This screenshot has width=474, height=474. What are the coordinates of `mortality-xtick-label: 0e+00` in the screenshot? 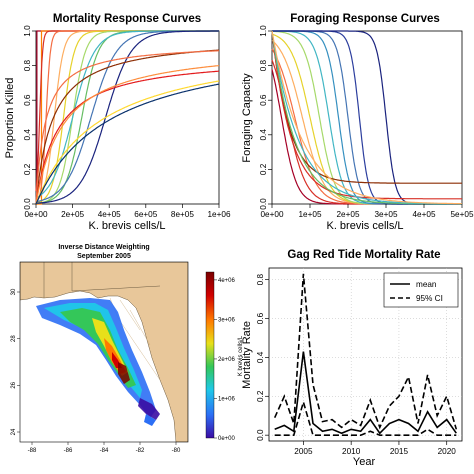 It's located at (36, 214).